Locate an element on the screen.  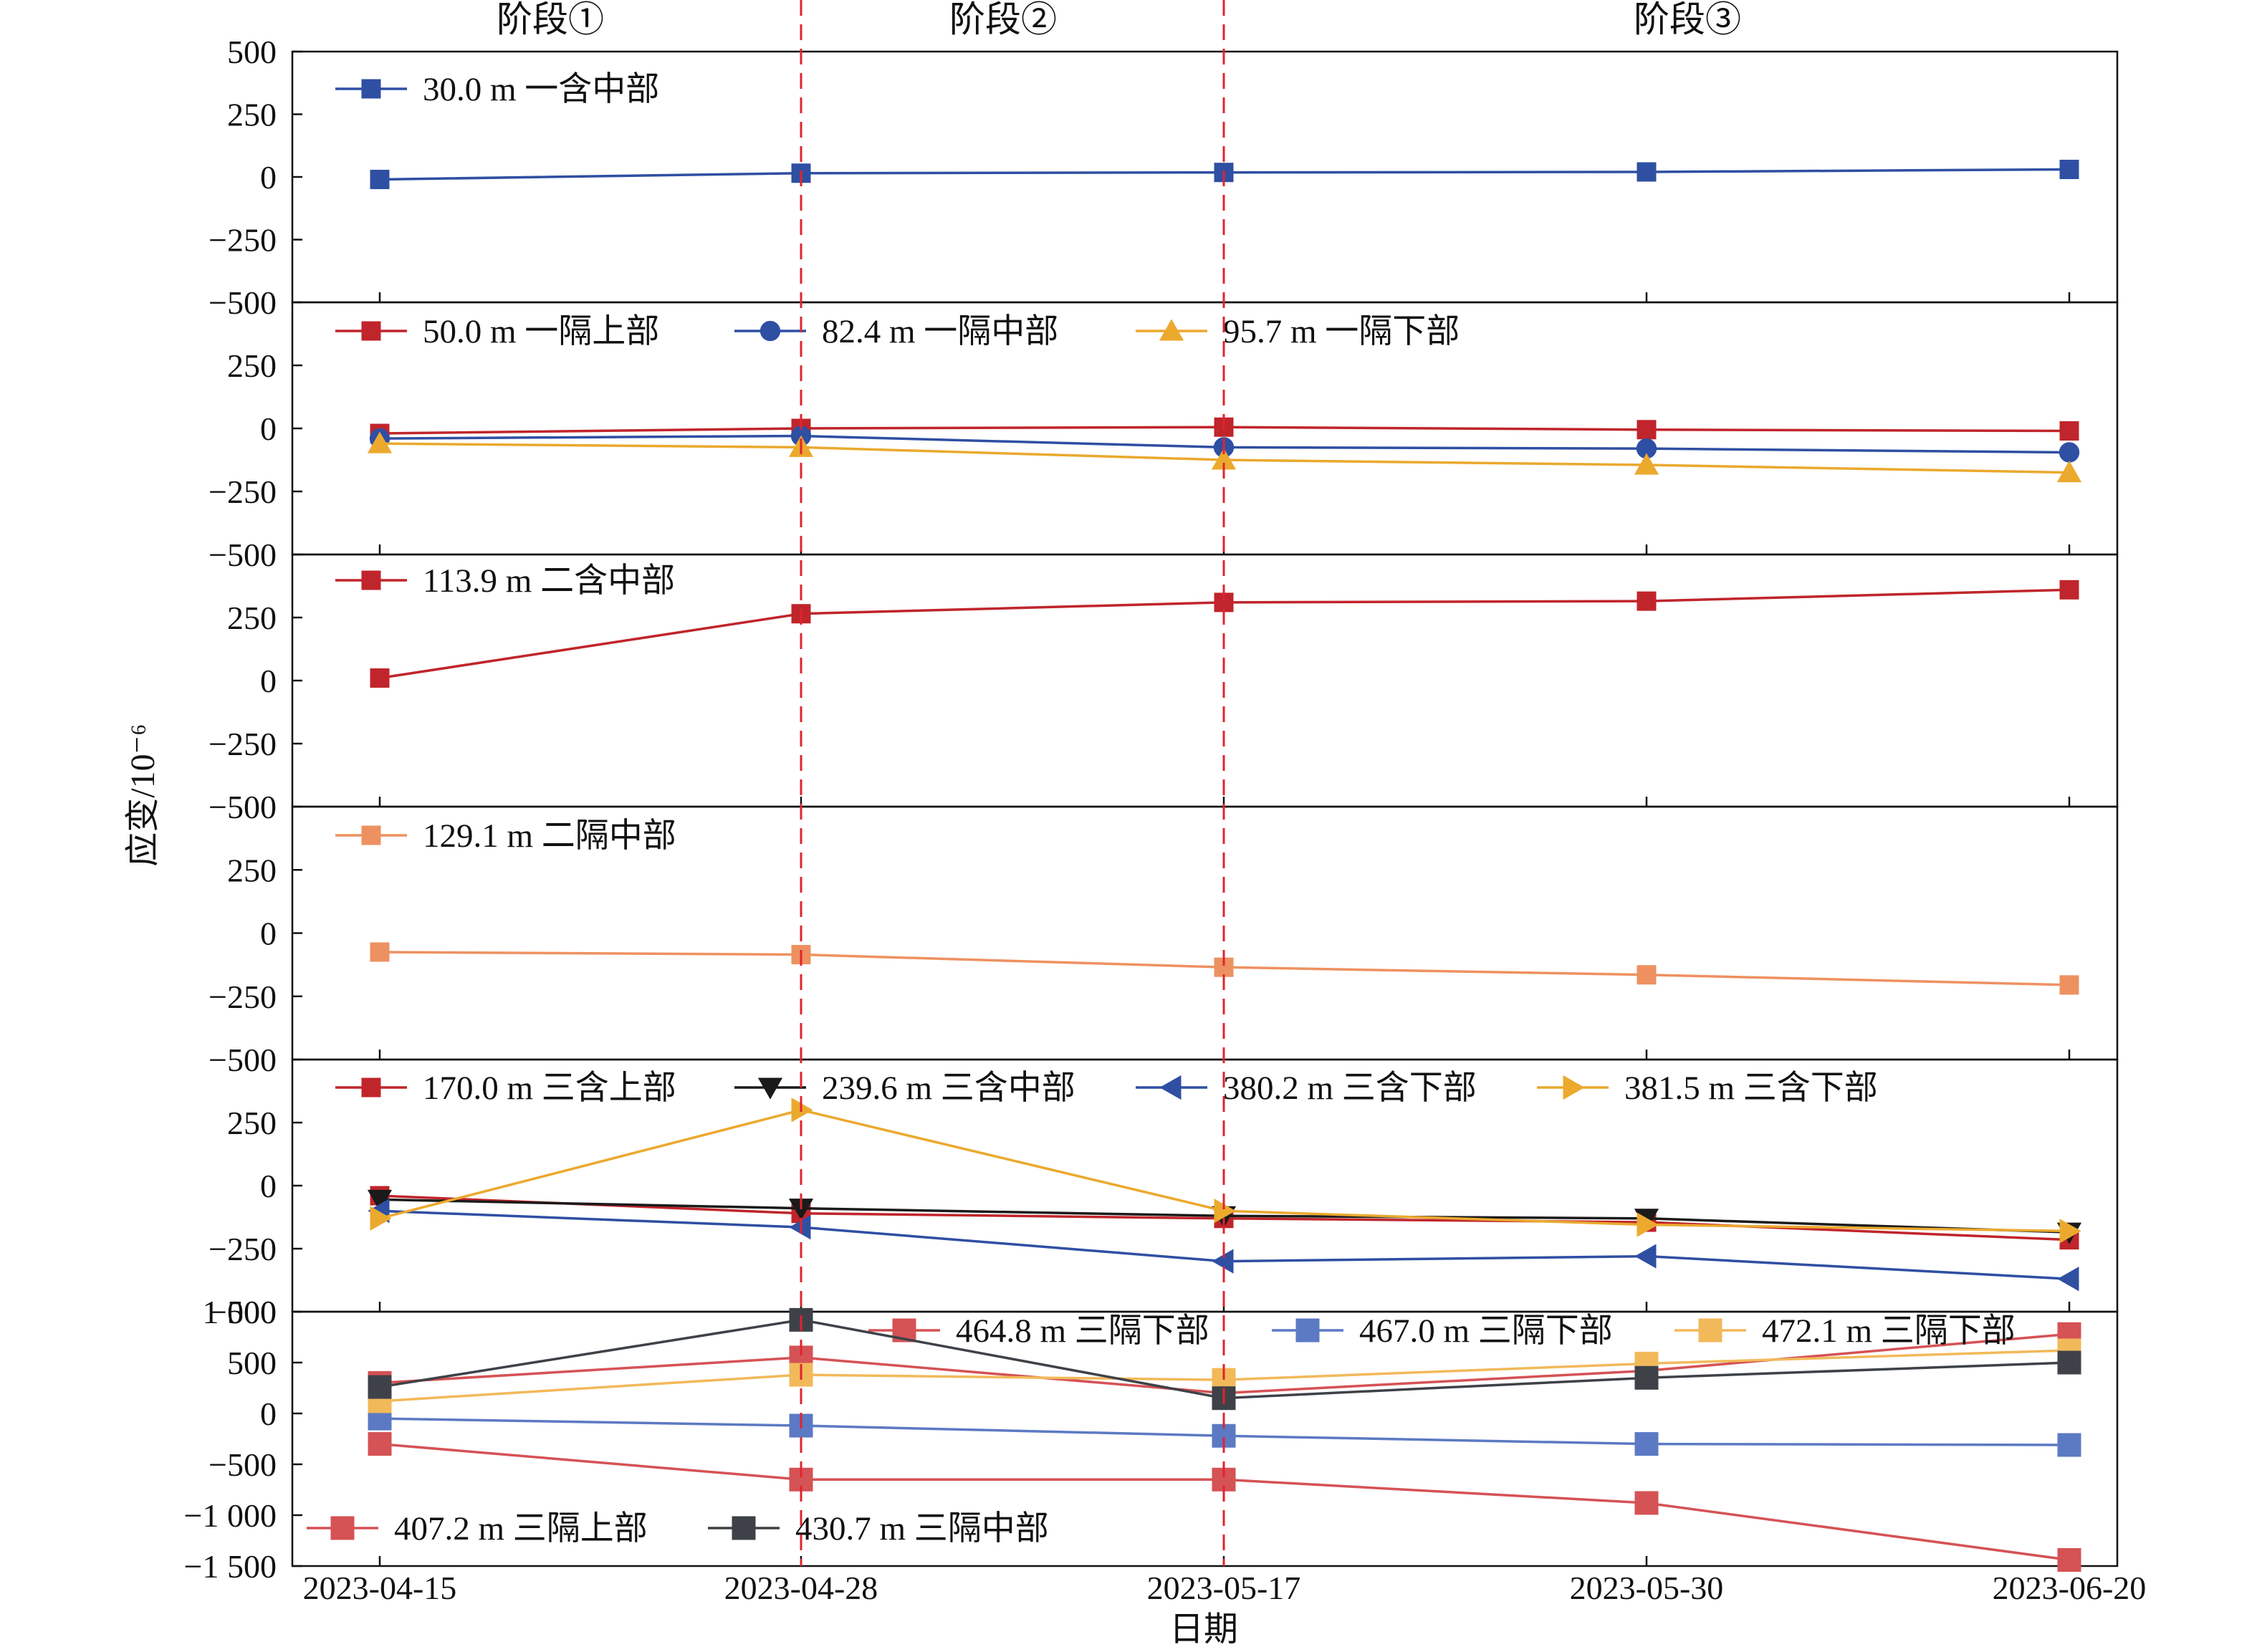
legend-label: 82.4 m 一隔中部 is located at coordinates (940, 331).